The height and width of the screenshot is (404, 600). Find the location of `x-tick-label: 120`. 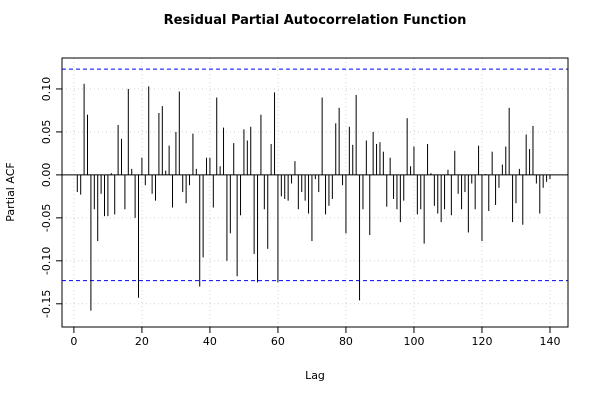

x-tick-label: 120 is located at coordinates (481, 341).